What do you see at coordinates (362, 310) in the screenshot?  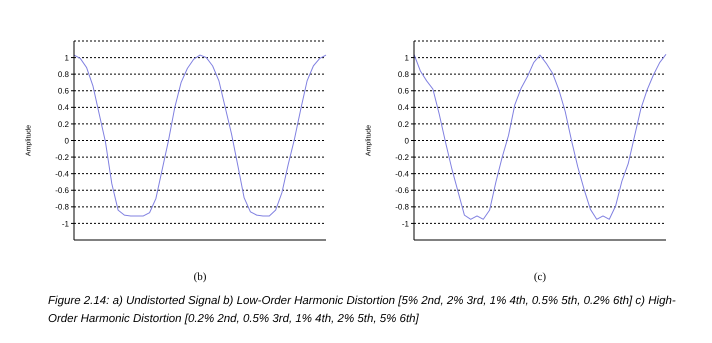 I see `caption: Figure 2.14: a) Undistorted Signal b) Low-Order Harmonic Distortion [5% 2nd, 2% 3rd, 1% 4th, 0.5% 5th, 0.2% 6th] c) High-Order Harmonic Distortion [0.2% 2nd, 0.5% 3rd, 1% 4th, 2% 5th, 5% 6th]` at bounding box center [362, 310].